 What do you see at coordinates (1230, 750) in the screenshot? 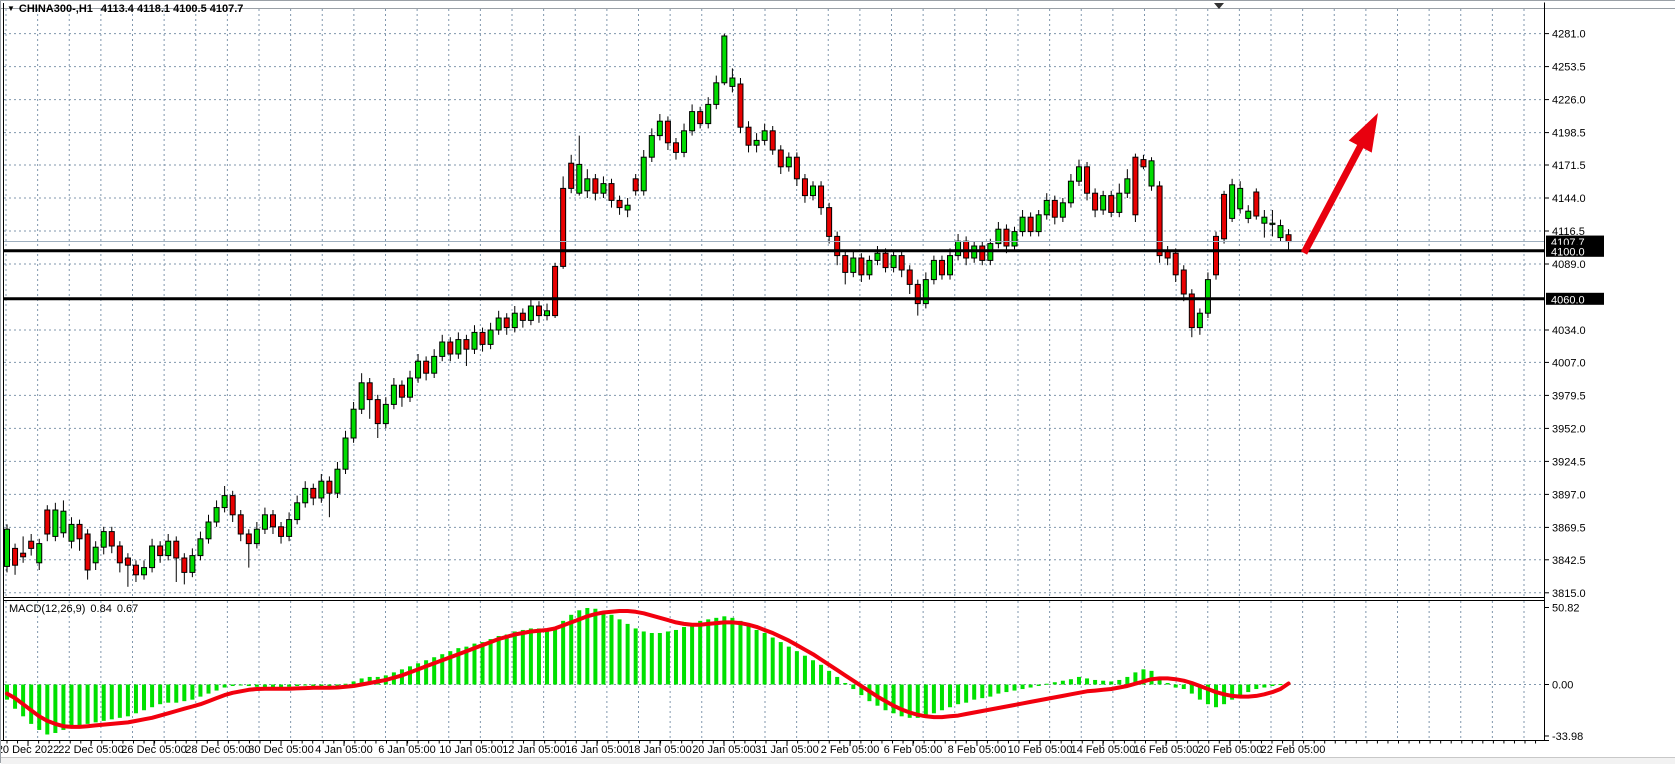
I see `time-axis-label: 20 Feb 05:00` at bounding box center [1230, 750].